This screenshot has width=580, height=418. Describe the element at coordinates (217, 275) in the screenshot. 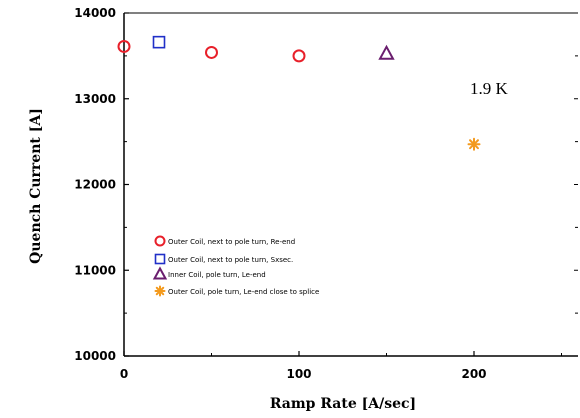

I see `legend-label-2: Inner Coil, pole turn, Le-end` at that location.